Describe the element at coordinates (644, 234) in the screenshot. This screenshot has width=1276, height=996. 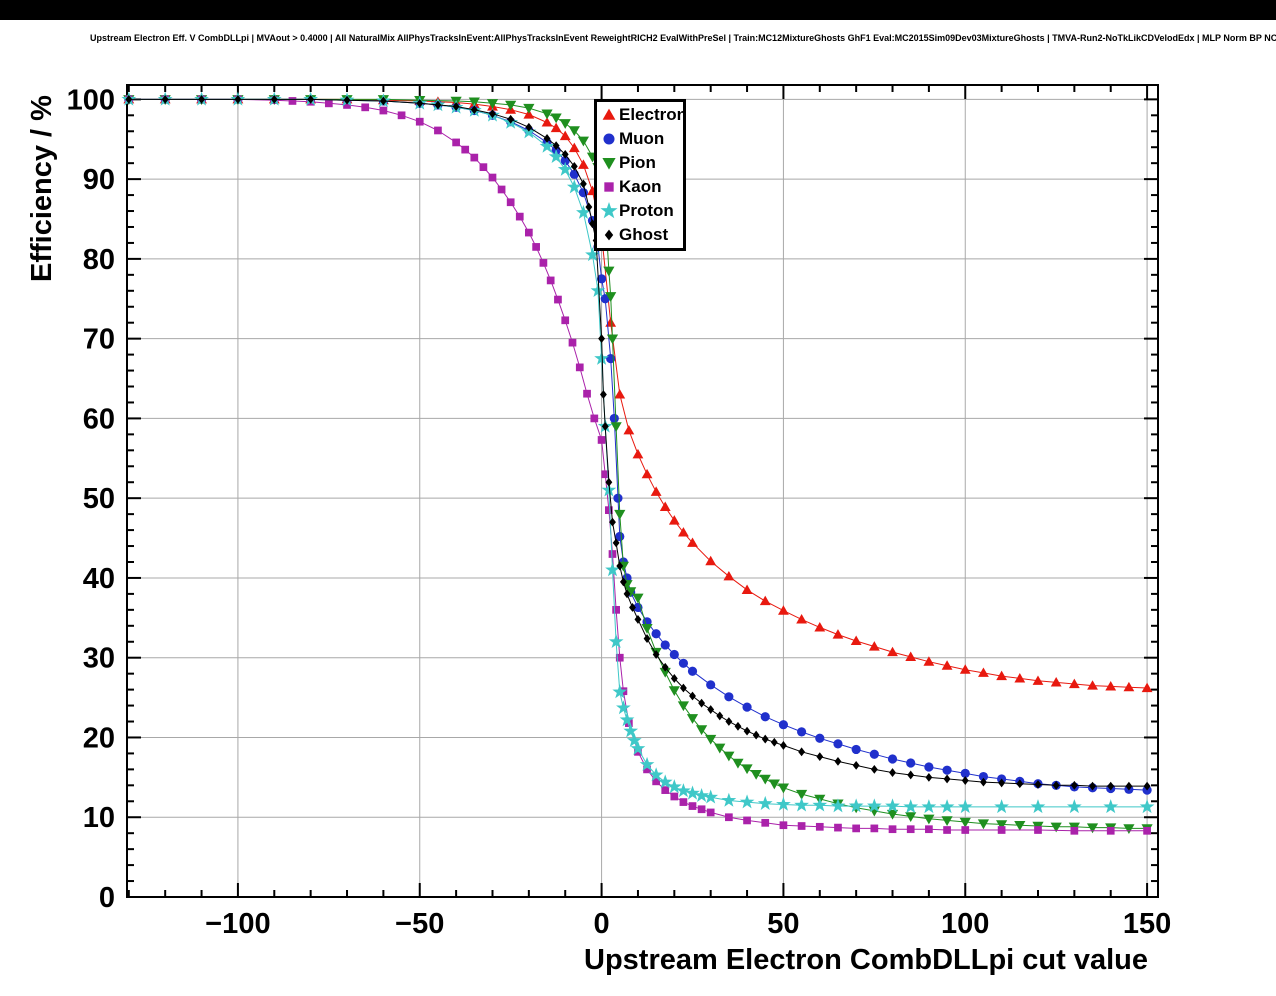
I see `legend-label-ghost: Ghost` at that location.